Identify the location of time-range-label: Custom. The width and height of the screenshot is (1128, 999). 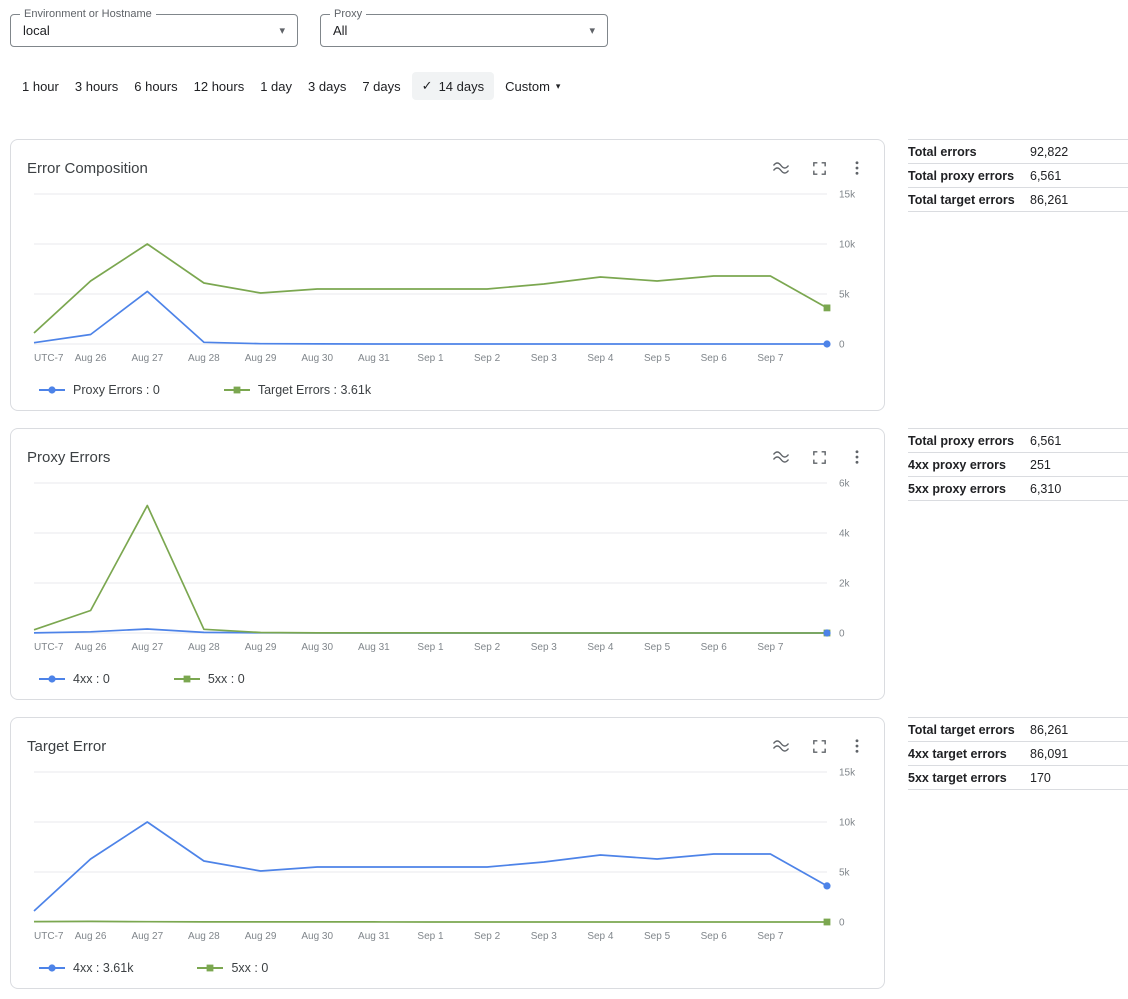
(527, 86).